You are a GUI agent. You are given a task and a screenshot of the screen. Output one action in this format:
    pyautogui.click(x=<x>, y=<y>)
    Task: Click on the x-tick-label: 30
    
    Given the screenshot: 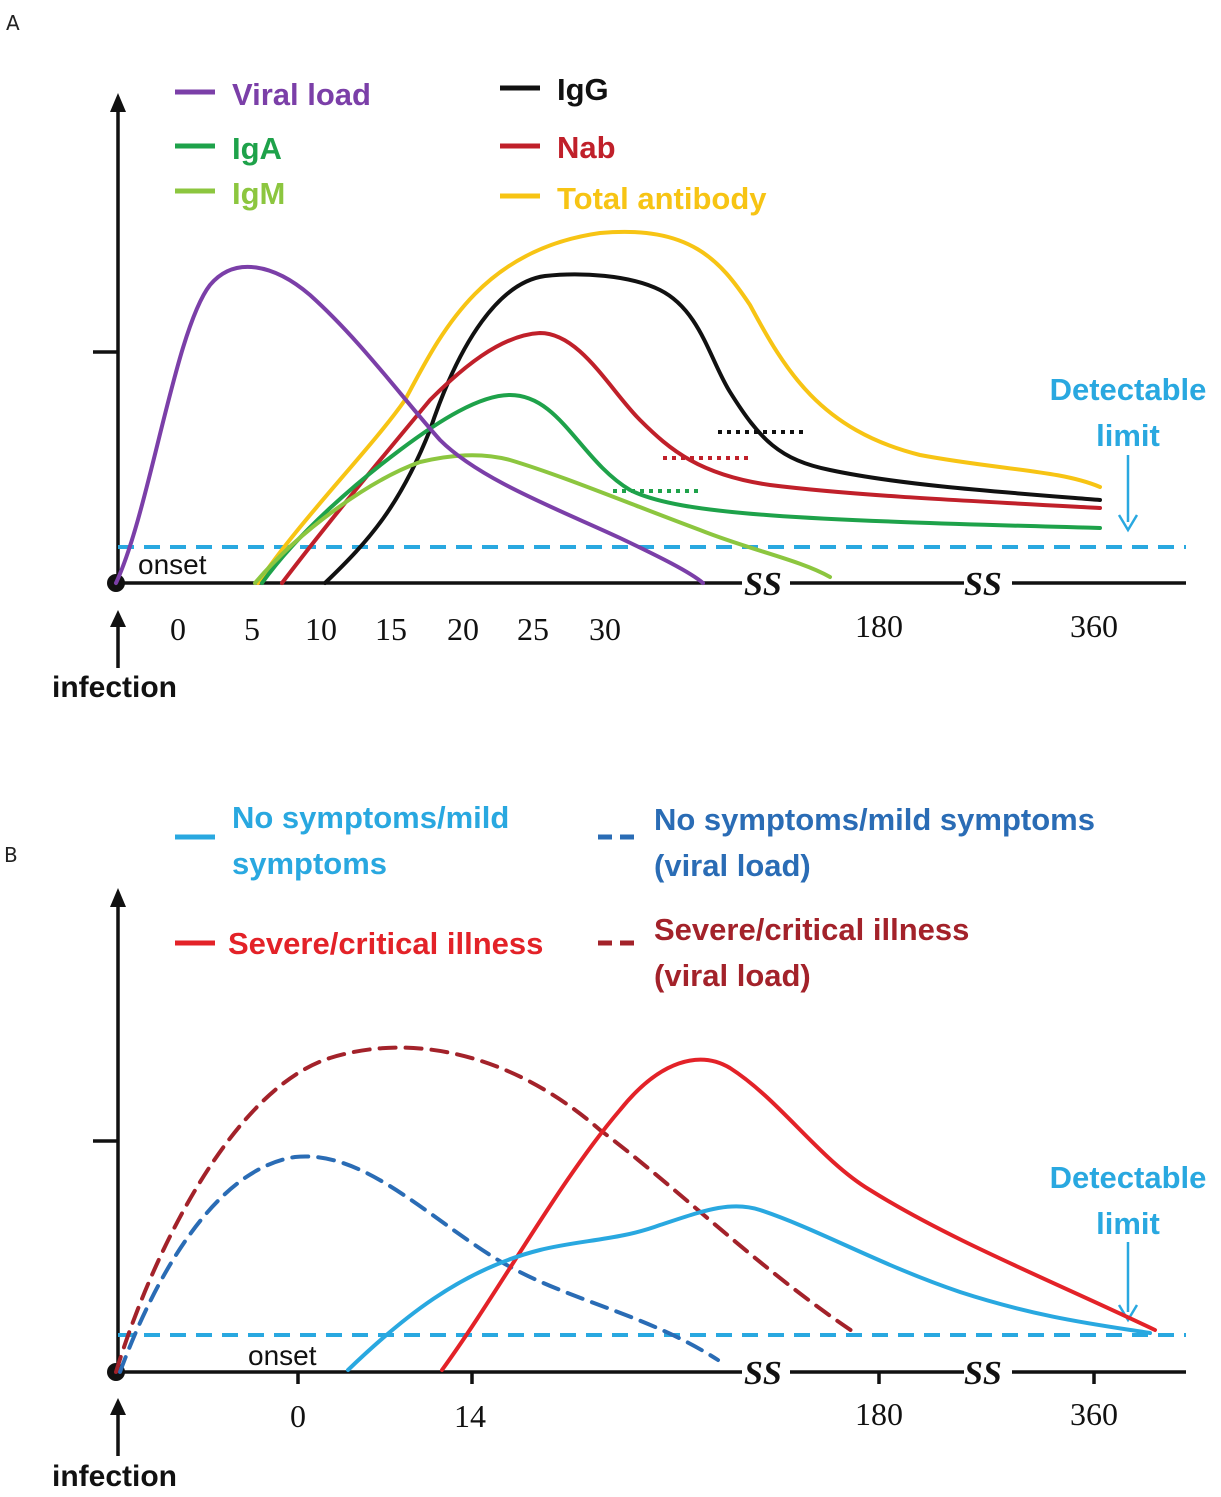 What is the action you would take?
    pyautogui.click(x=605, y=629)
    